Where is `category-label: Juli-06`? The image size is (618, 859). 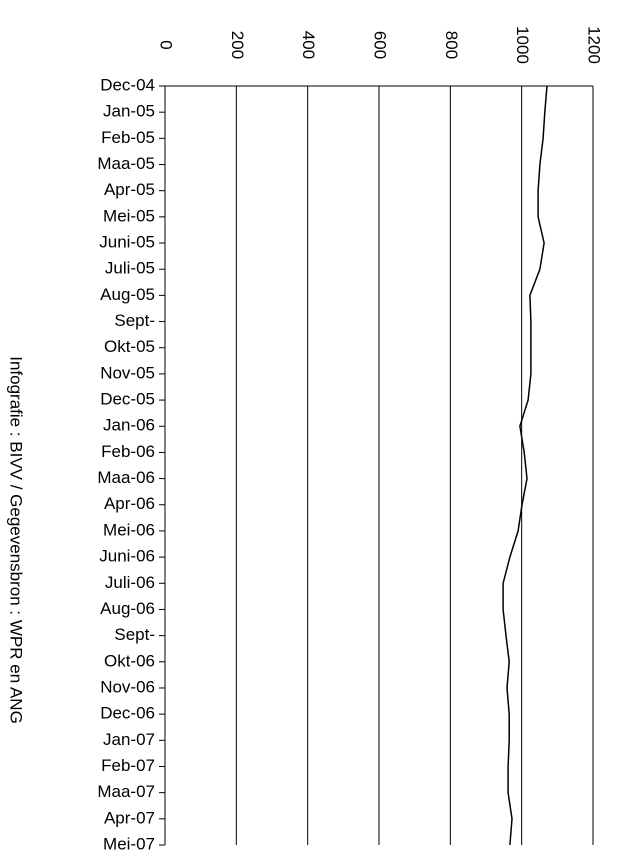 category-label: Juli-06 is located at coordinates (130, 582).